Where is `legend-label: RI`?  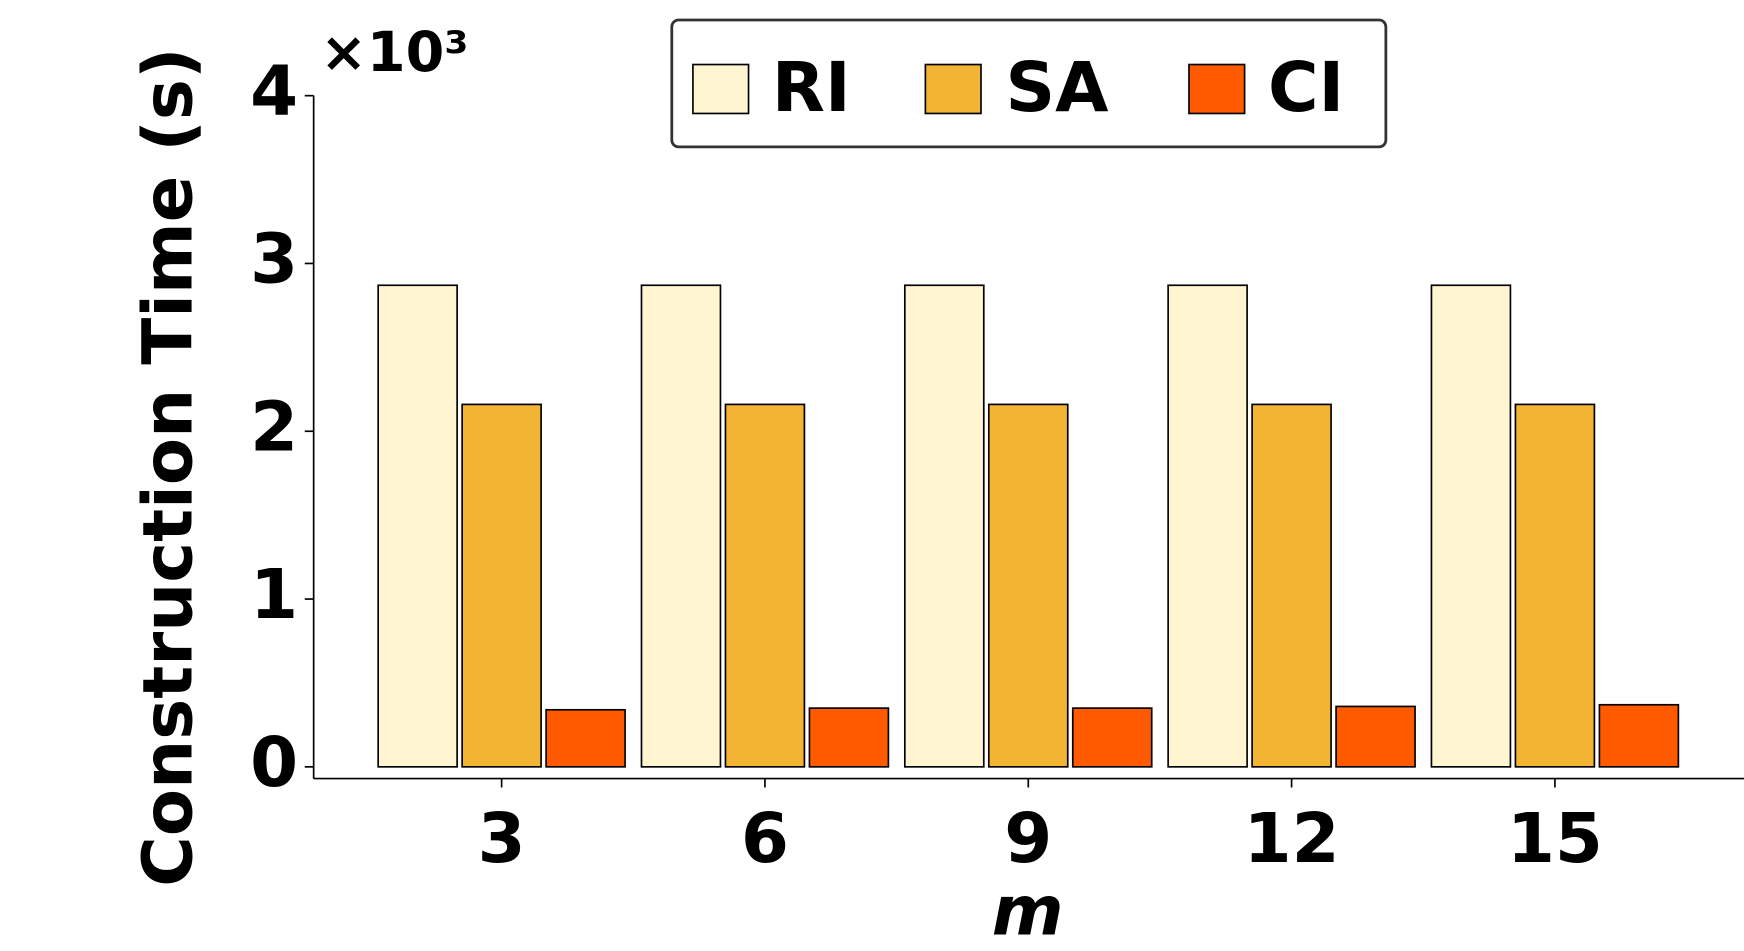 legend-label: RI is located at coordinates (811, 88).